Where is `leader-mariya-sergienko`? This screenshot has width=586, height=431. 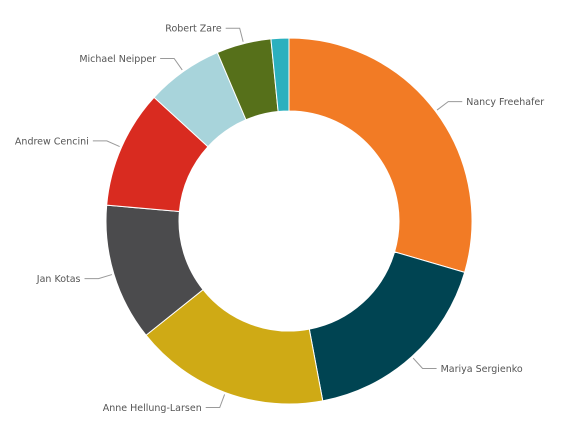 leader-mariya-sergienko is located at coordinates (424, 363).